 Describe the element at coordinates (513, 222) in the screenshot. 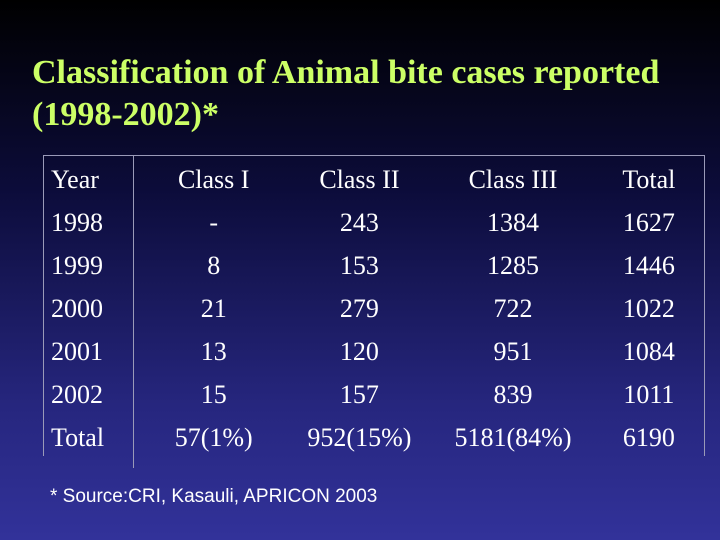

I see `cell-class-3: 1384` at that location.